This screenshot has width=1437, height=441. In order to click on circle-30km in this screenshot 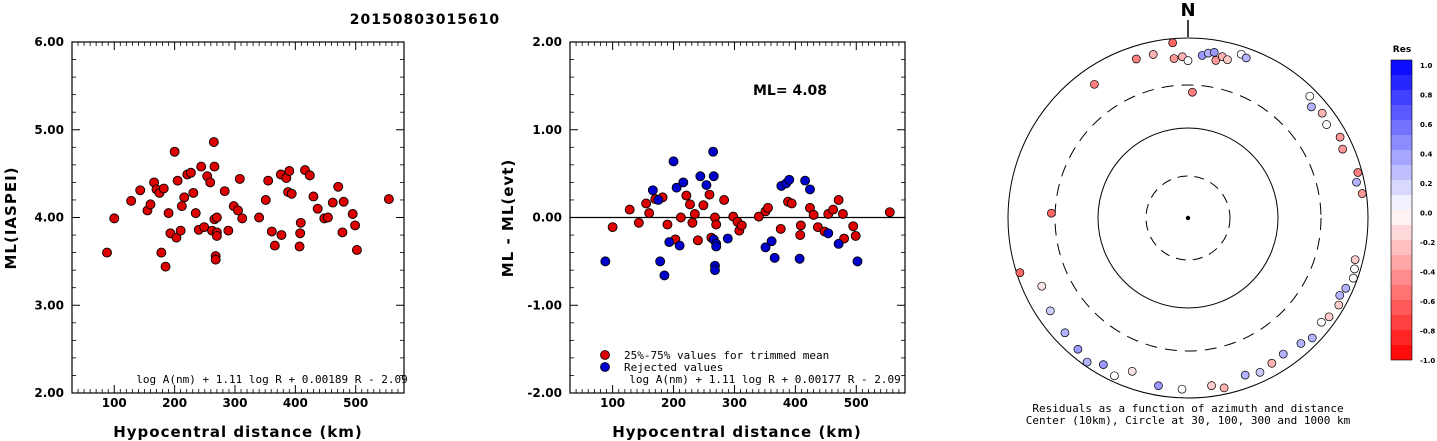, I will do `click(1188, 218)`.